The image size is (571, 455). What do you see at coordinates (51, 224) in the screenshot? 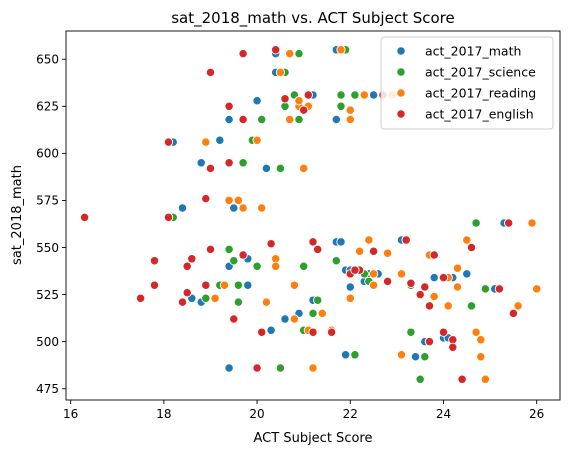
I see `y-axis-ticks: 475 500 525 550 575 600 625 650` at bounding box center [51, 224].